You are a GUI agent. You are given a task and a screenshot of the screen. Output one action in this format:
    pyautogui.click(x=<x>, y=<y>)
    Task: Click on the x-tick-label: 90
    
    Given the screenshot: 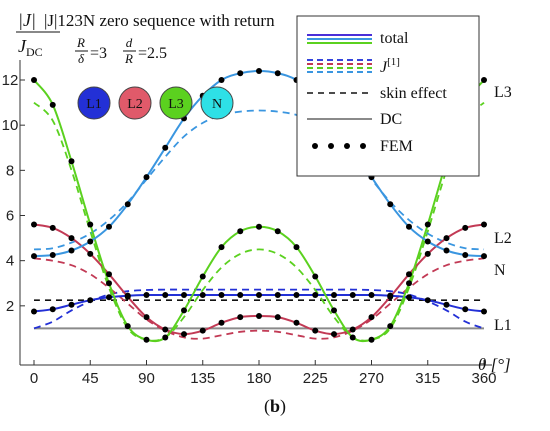 What is the action you would take?
    pyautogui.click(x=146, y=378)
    